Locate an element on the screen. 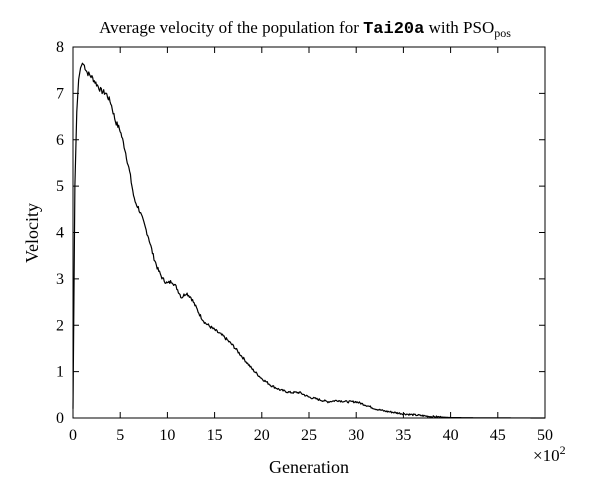 This screenshot has width=600, height=497. x-axis-label: Generation is located at coordinates (309, 467).